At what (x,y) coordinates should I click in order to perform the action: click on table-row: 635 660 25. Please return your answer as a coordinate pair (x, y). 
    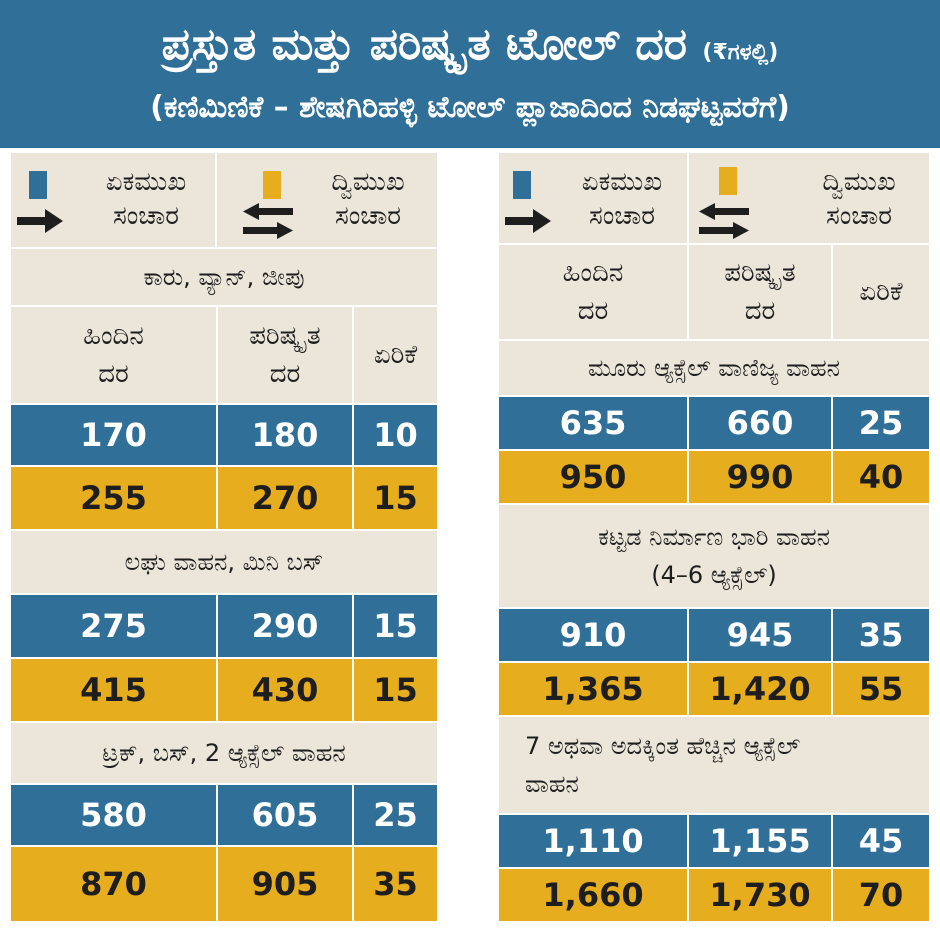
    Looking at the image, I should click on (714, 423).